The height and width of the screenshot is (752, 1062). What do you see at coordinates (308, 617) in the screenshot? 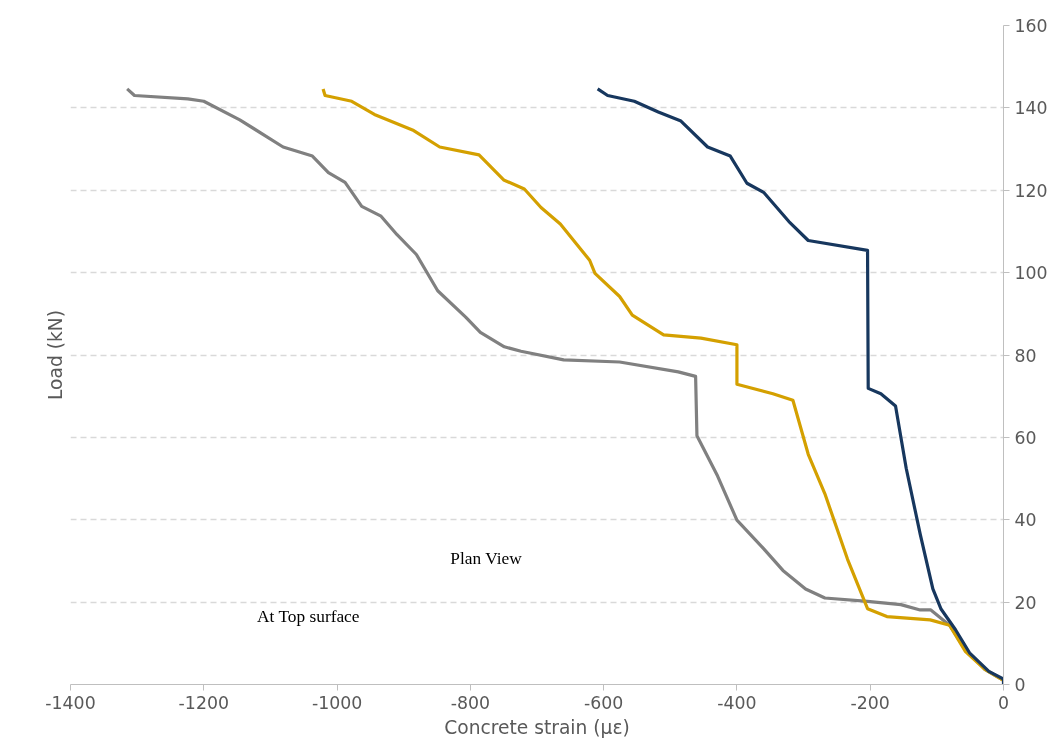
I see `annotation: At Top surface` at bounding box center [308, 617].